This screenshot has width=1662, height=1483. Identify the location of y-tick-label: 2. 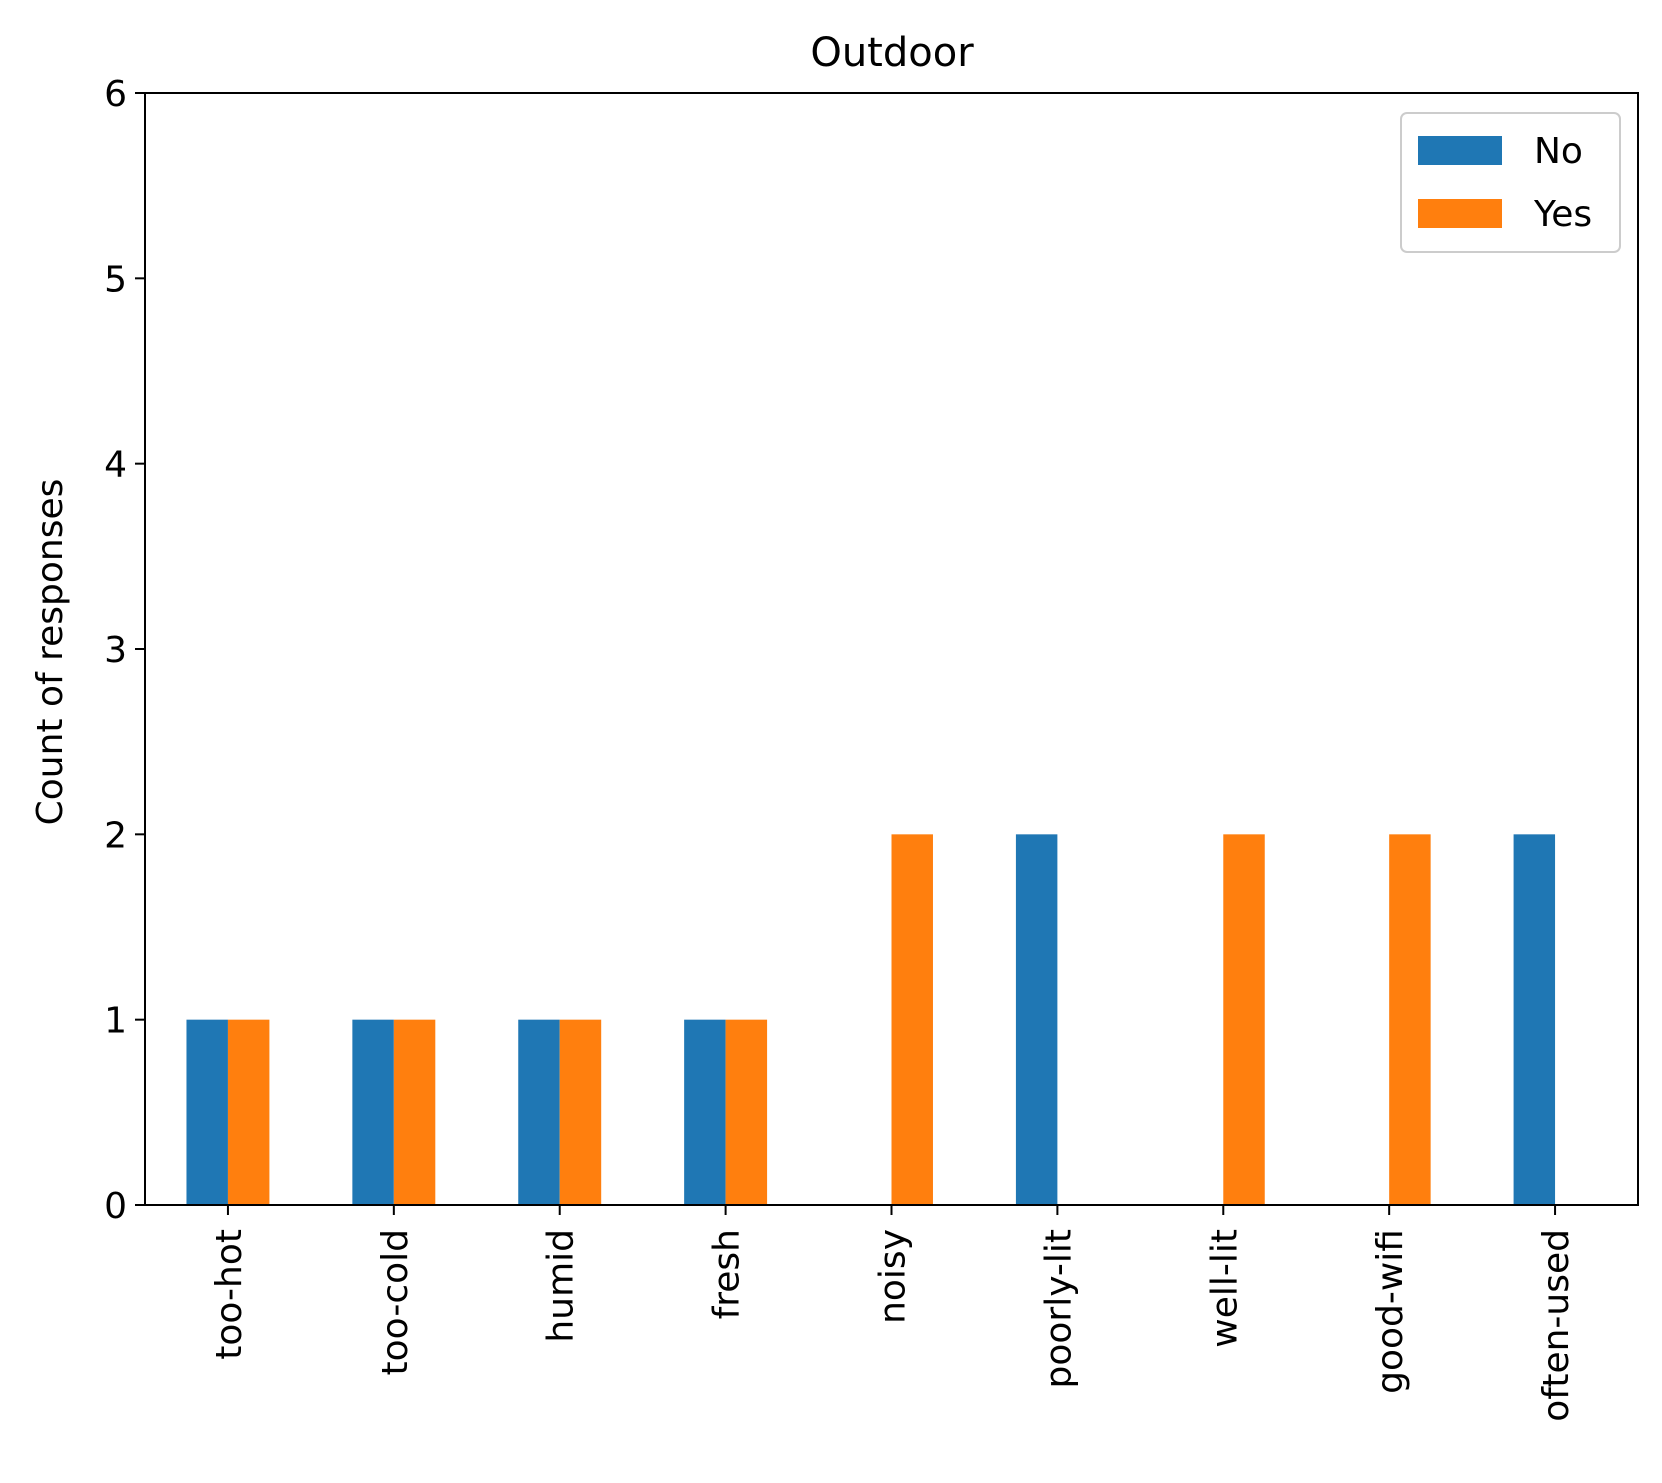
(115, 835).